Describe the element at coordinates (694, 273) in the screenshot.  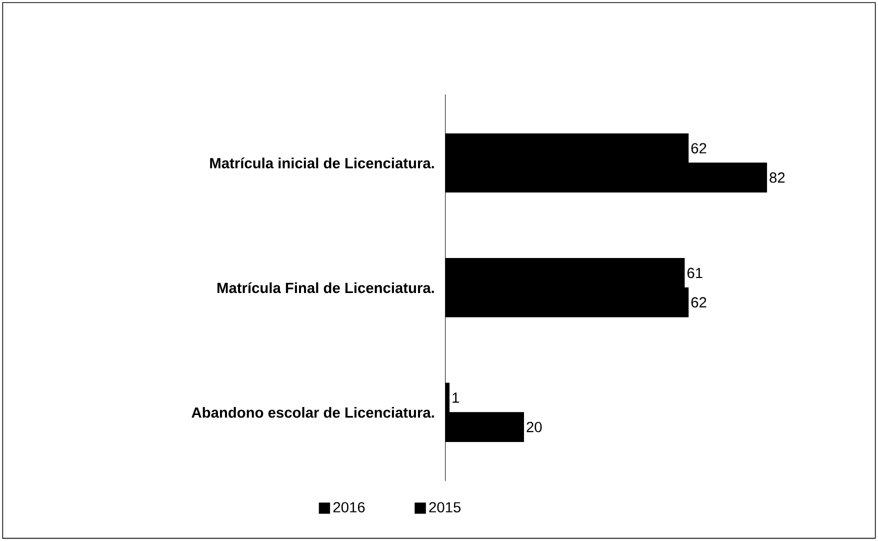
I see `data-label: 61` at that location.